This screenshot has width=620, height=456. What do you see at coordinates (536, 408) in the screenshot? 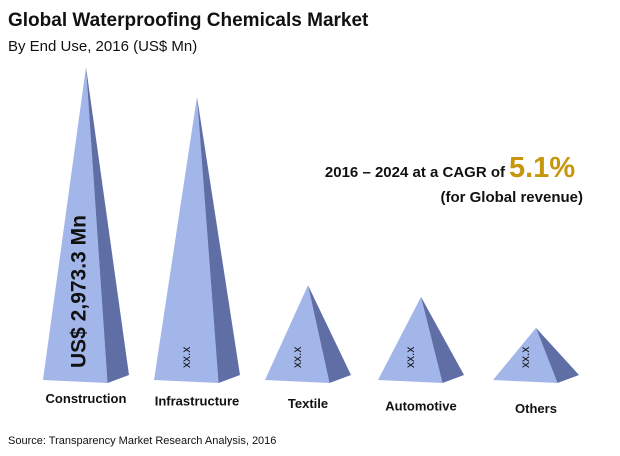
I see `x-tick-label: Others` at bounding box center [536, 408].